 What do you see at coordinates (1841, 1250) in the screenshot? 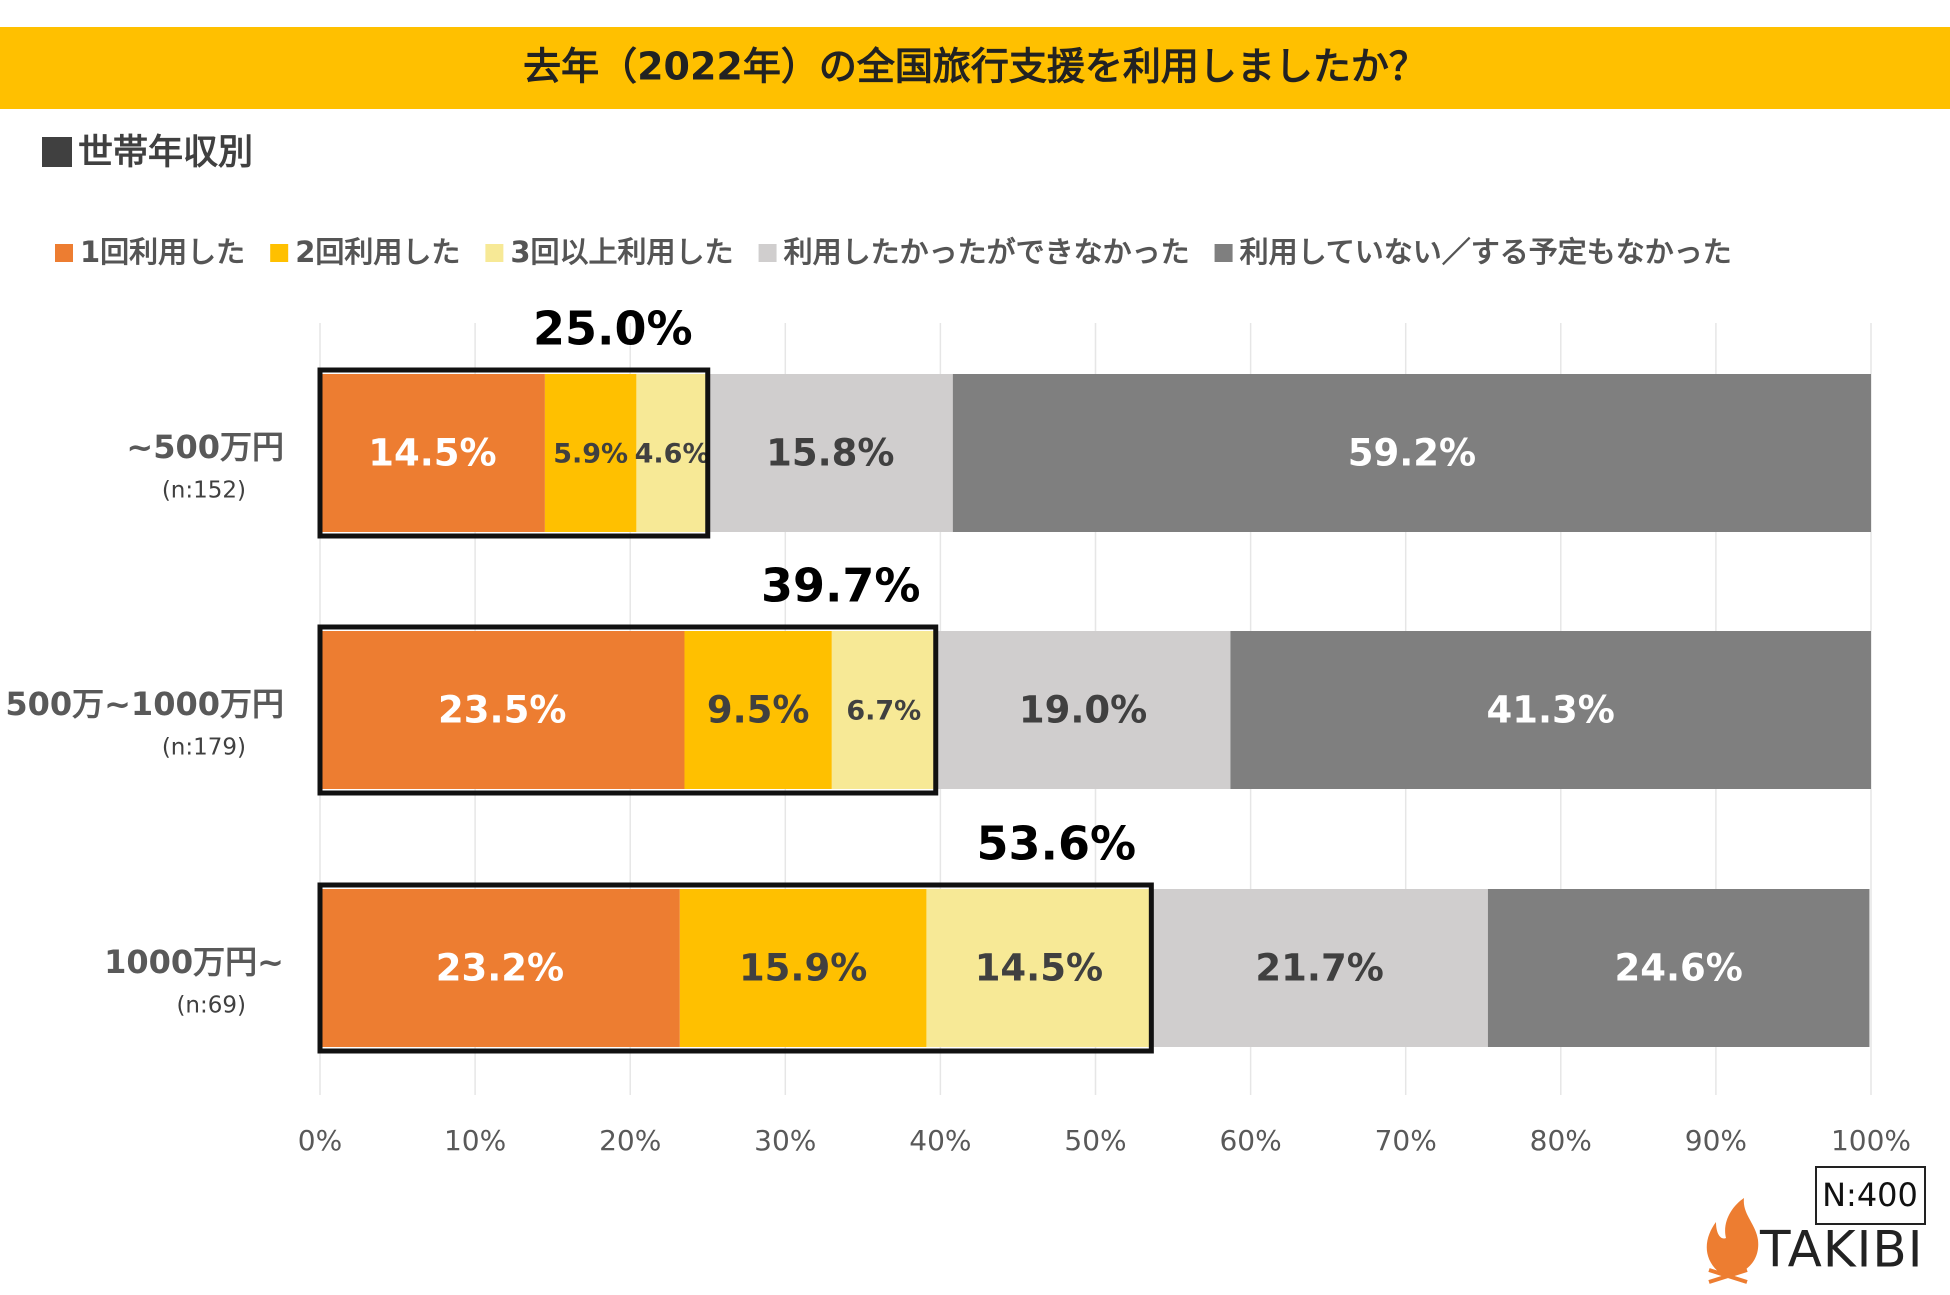
I see `logo: TAKIBI` at bounding box center [1841, 1250].